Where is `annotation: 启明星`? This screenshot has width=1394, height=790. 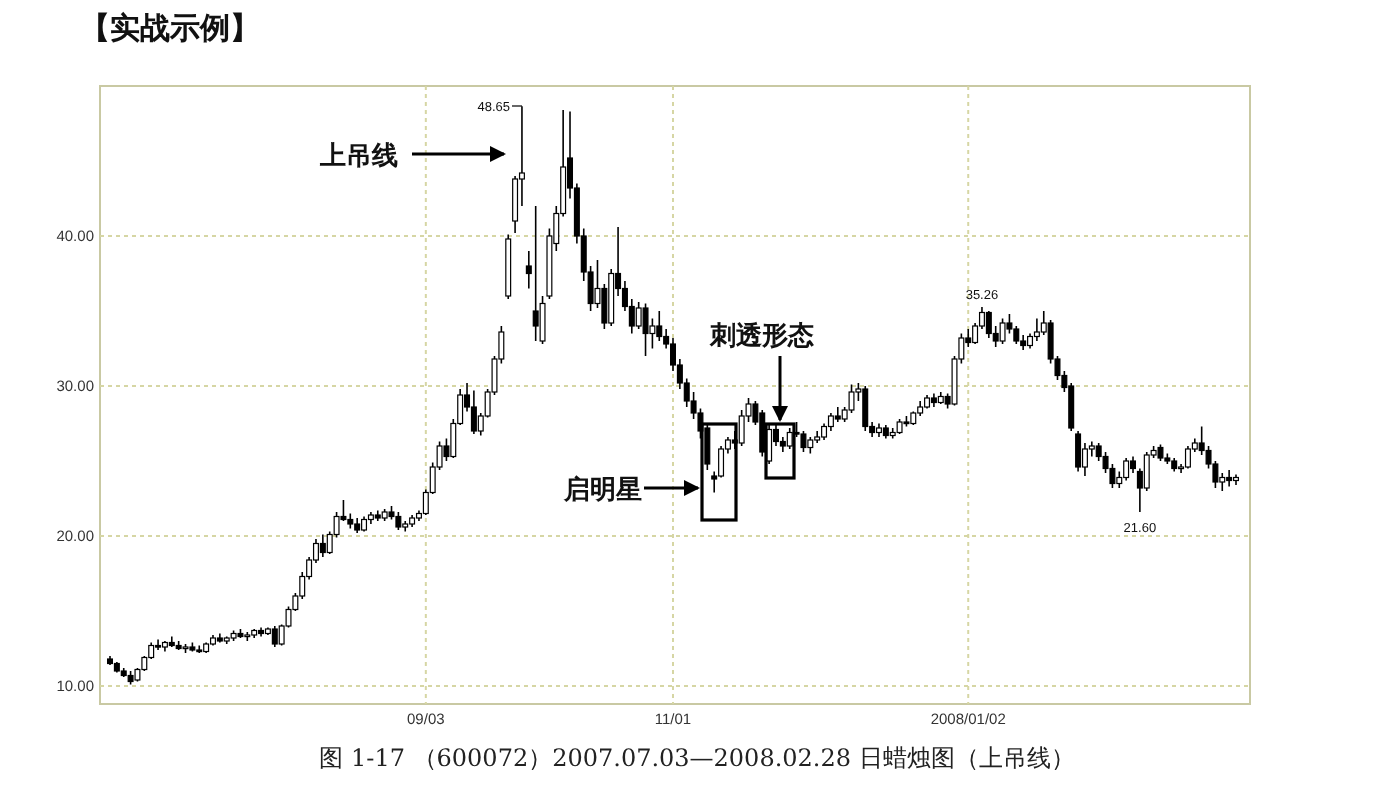 annotation: 启明星 is located at coordinates (602, 490).